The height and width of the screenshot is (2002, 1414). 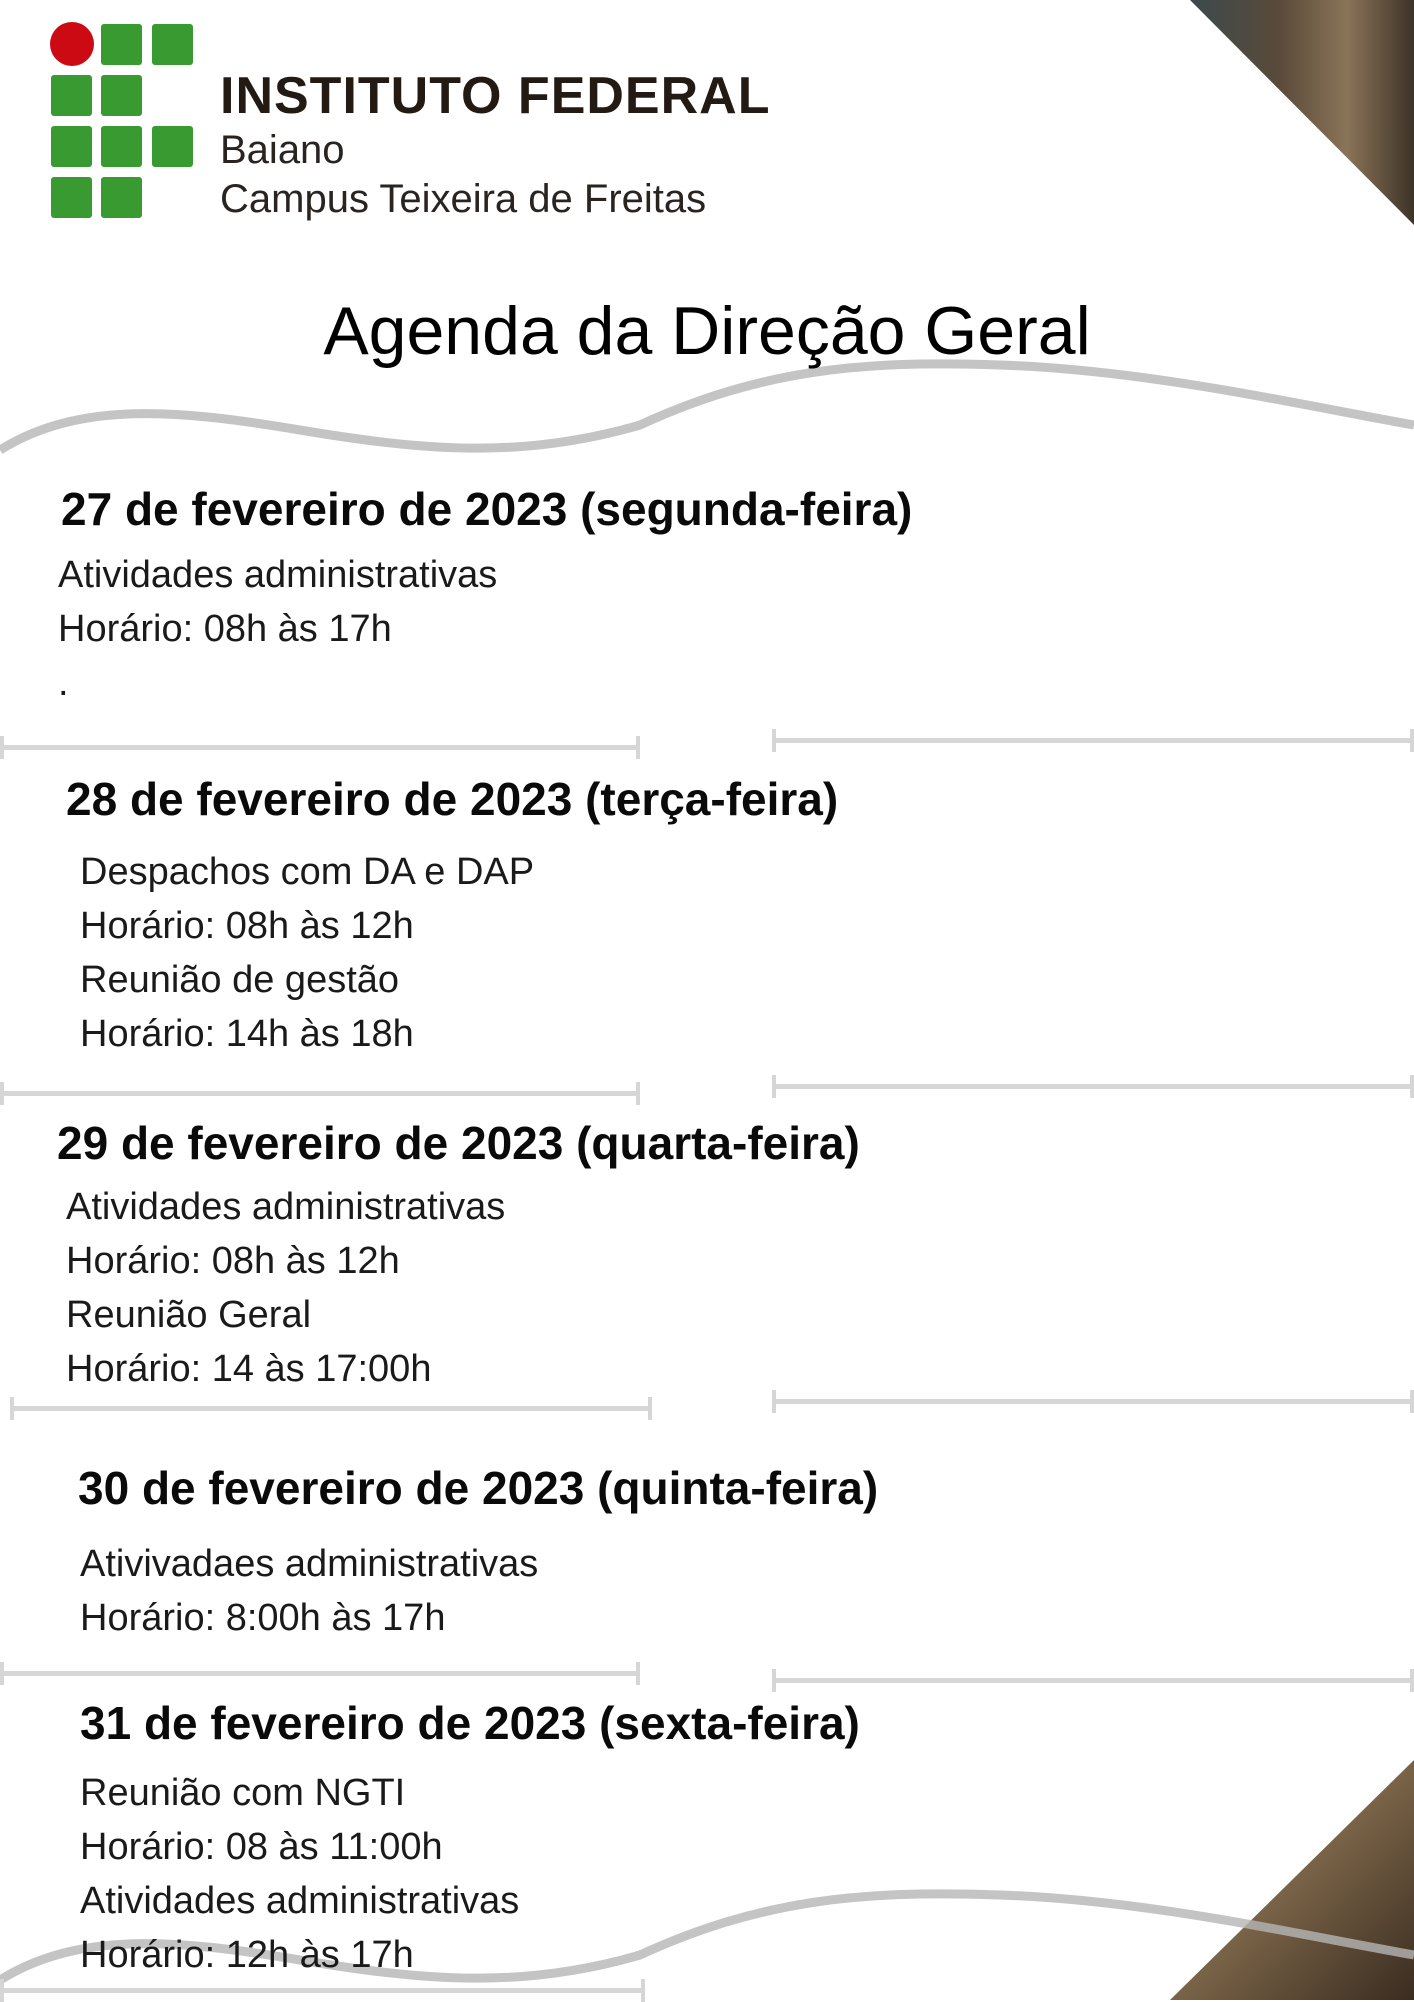 What do you see at coordinates (707, 331) in the screenshot?
I see `page-title: Agenda da Direção Geral` at bounding box center [707, 331].